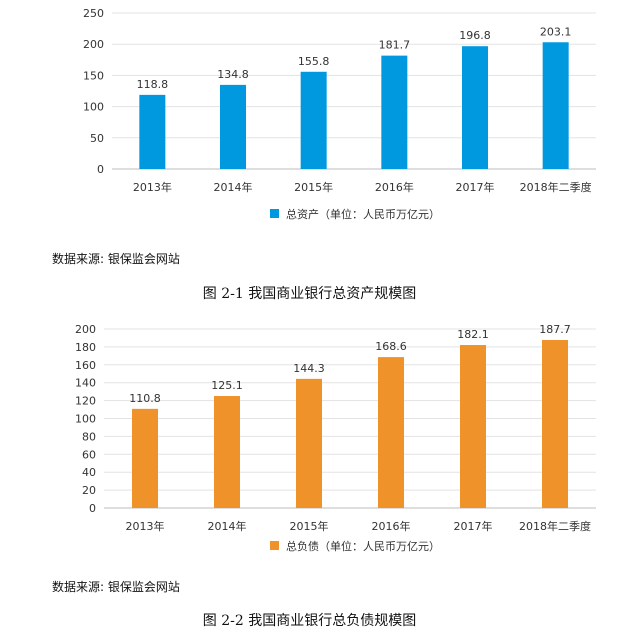 This screenshot has width=619, height=635. Describe the element at coordinates (97, 138) in the screenshot. I see `y-tick-label: 50` at that location.